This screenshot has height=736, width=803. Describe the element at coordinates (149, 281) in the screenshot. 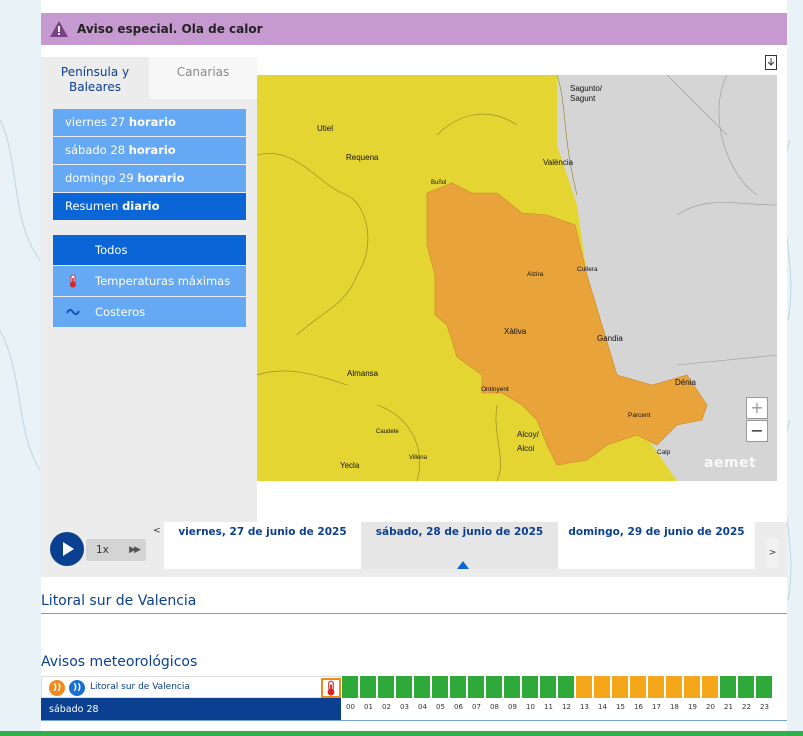

I see `filter-temperaturas-maximas: Temperaturas máximas` at that location.